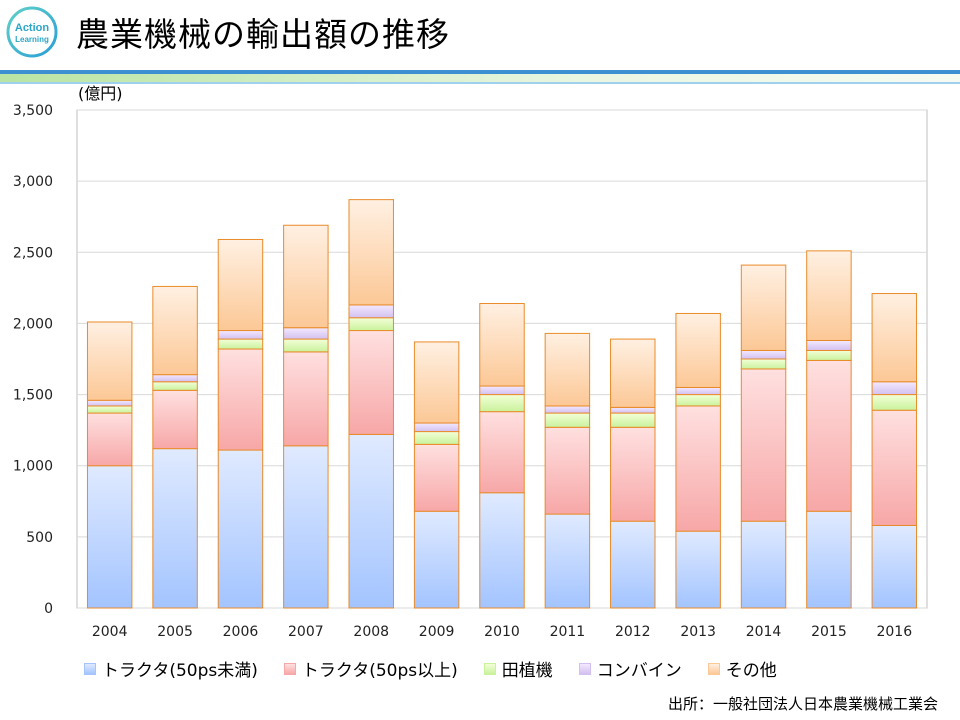 The image size is (960, 720). I want to click on header-rule-blue, so click(480, 72).